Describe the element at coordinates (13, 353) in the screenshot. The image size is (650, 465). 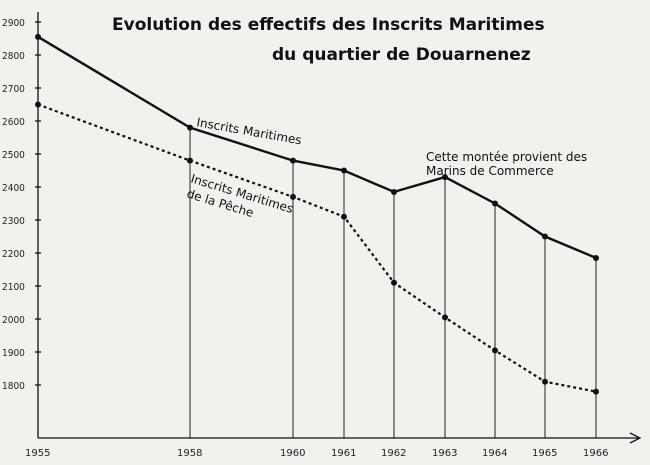
I see `y-tick-label-1900: 1900` at that location.